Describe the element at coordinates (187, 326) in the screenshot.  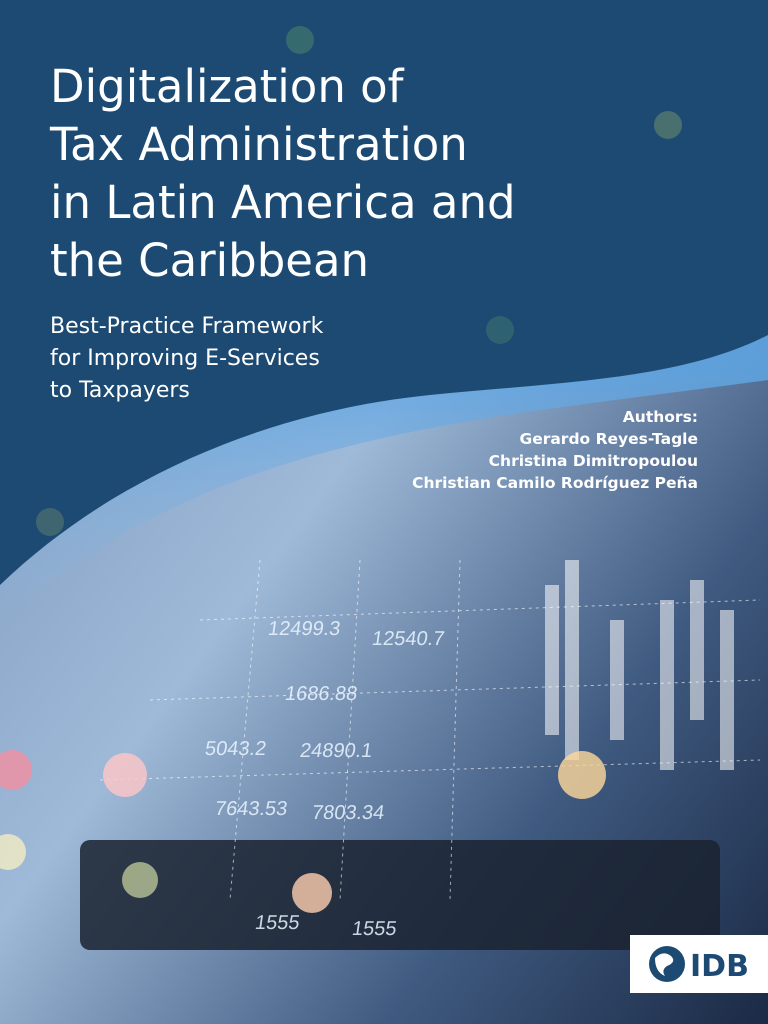
I see `subtitle-line: Best-Practice Framework` at that location.